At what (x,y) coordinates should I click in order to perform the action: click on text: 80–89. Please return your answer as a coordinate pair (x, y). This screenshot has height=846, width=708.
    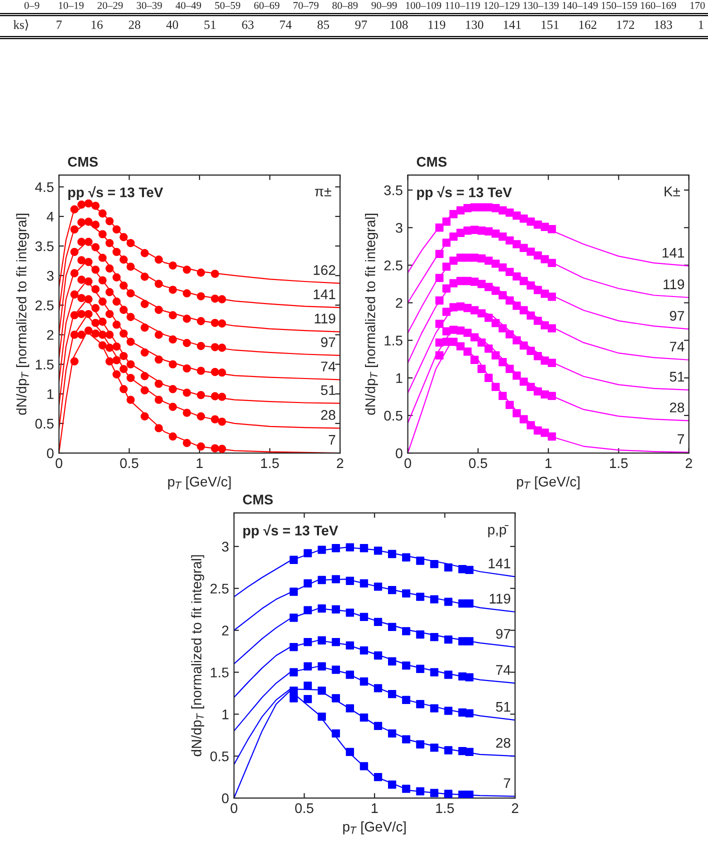
    Looking at the image, I should click on (345, 5).